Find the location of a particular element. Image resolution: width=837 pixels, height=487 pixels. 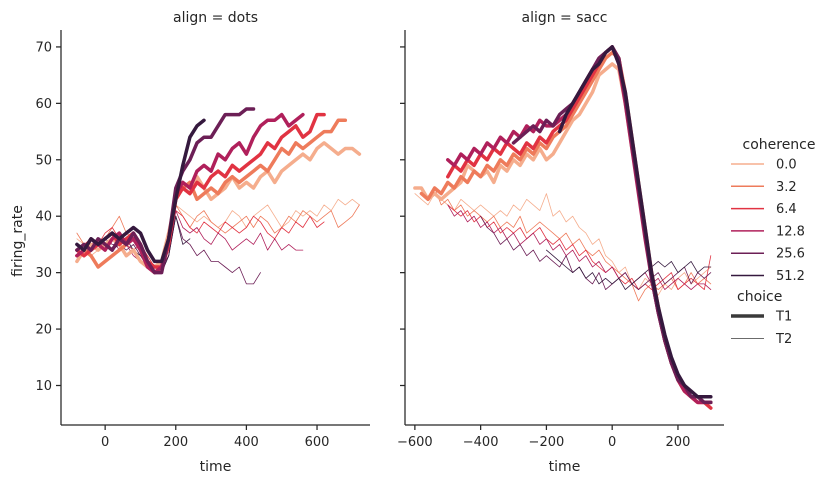

y-tick-label: 60 is located at coordinates (43, 104).